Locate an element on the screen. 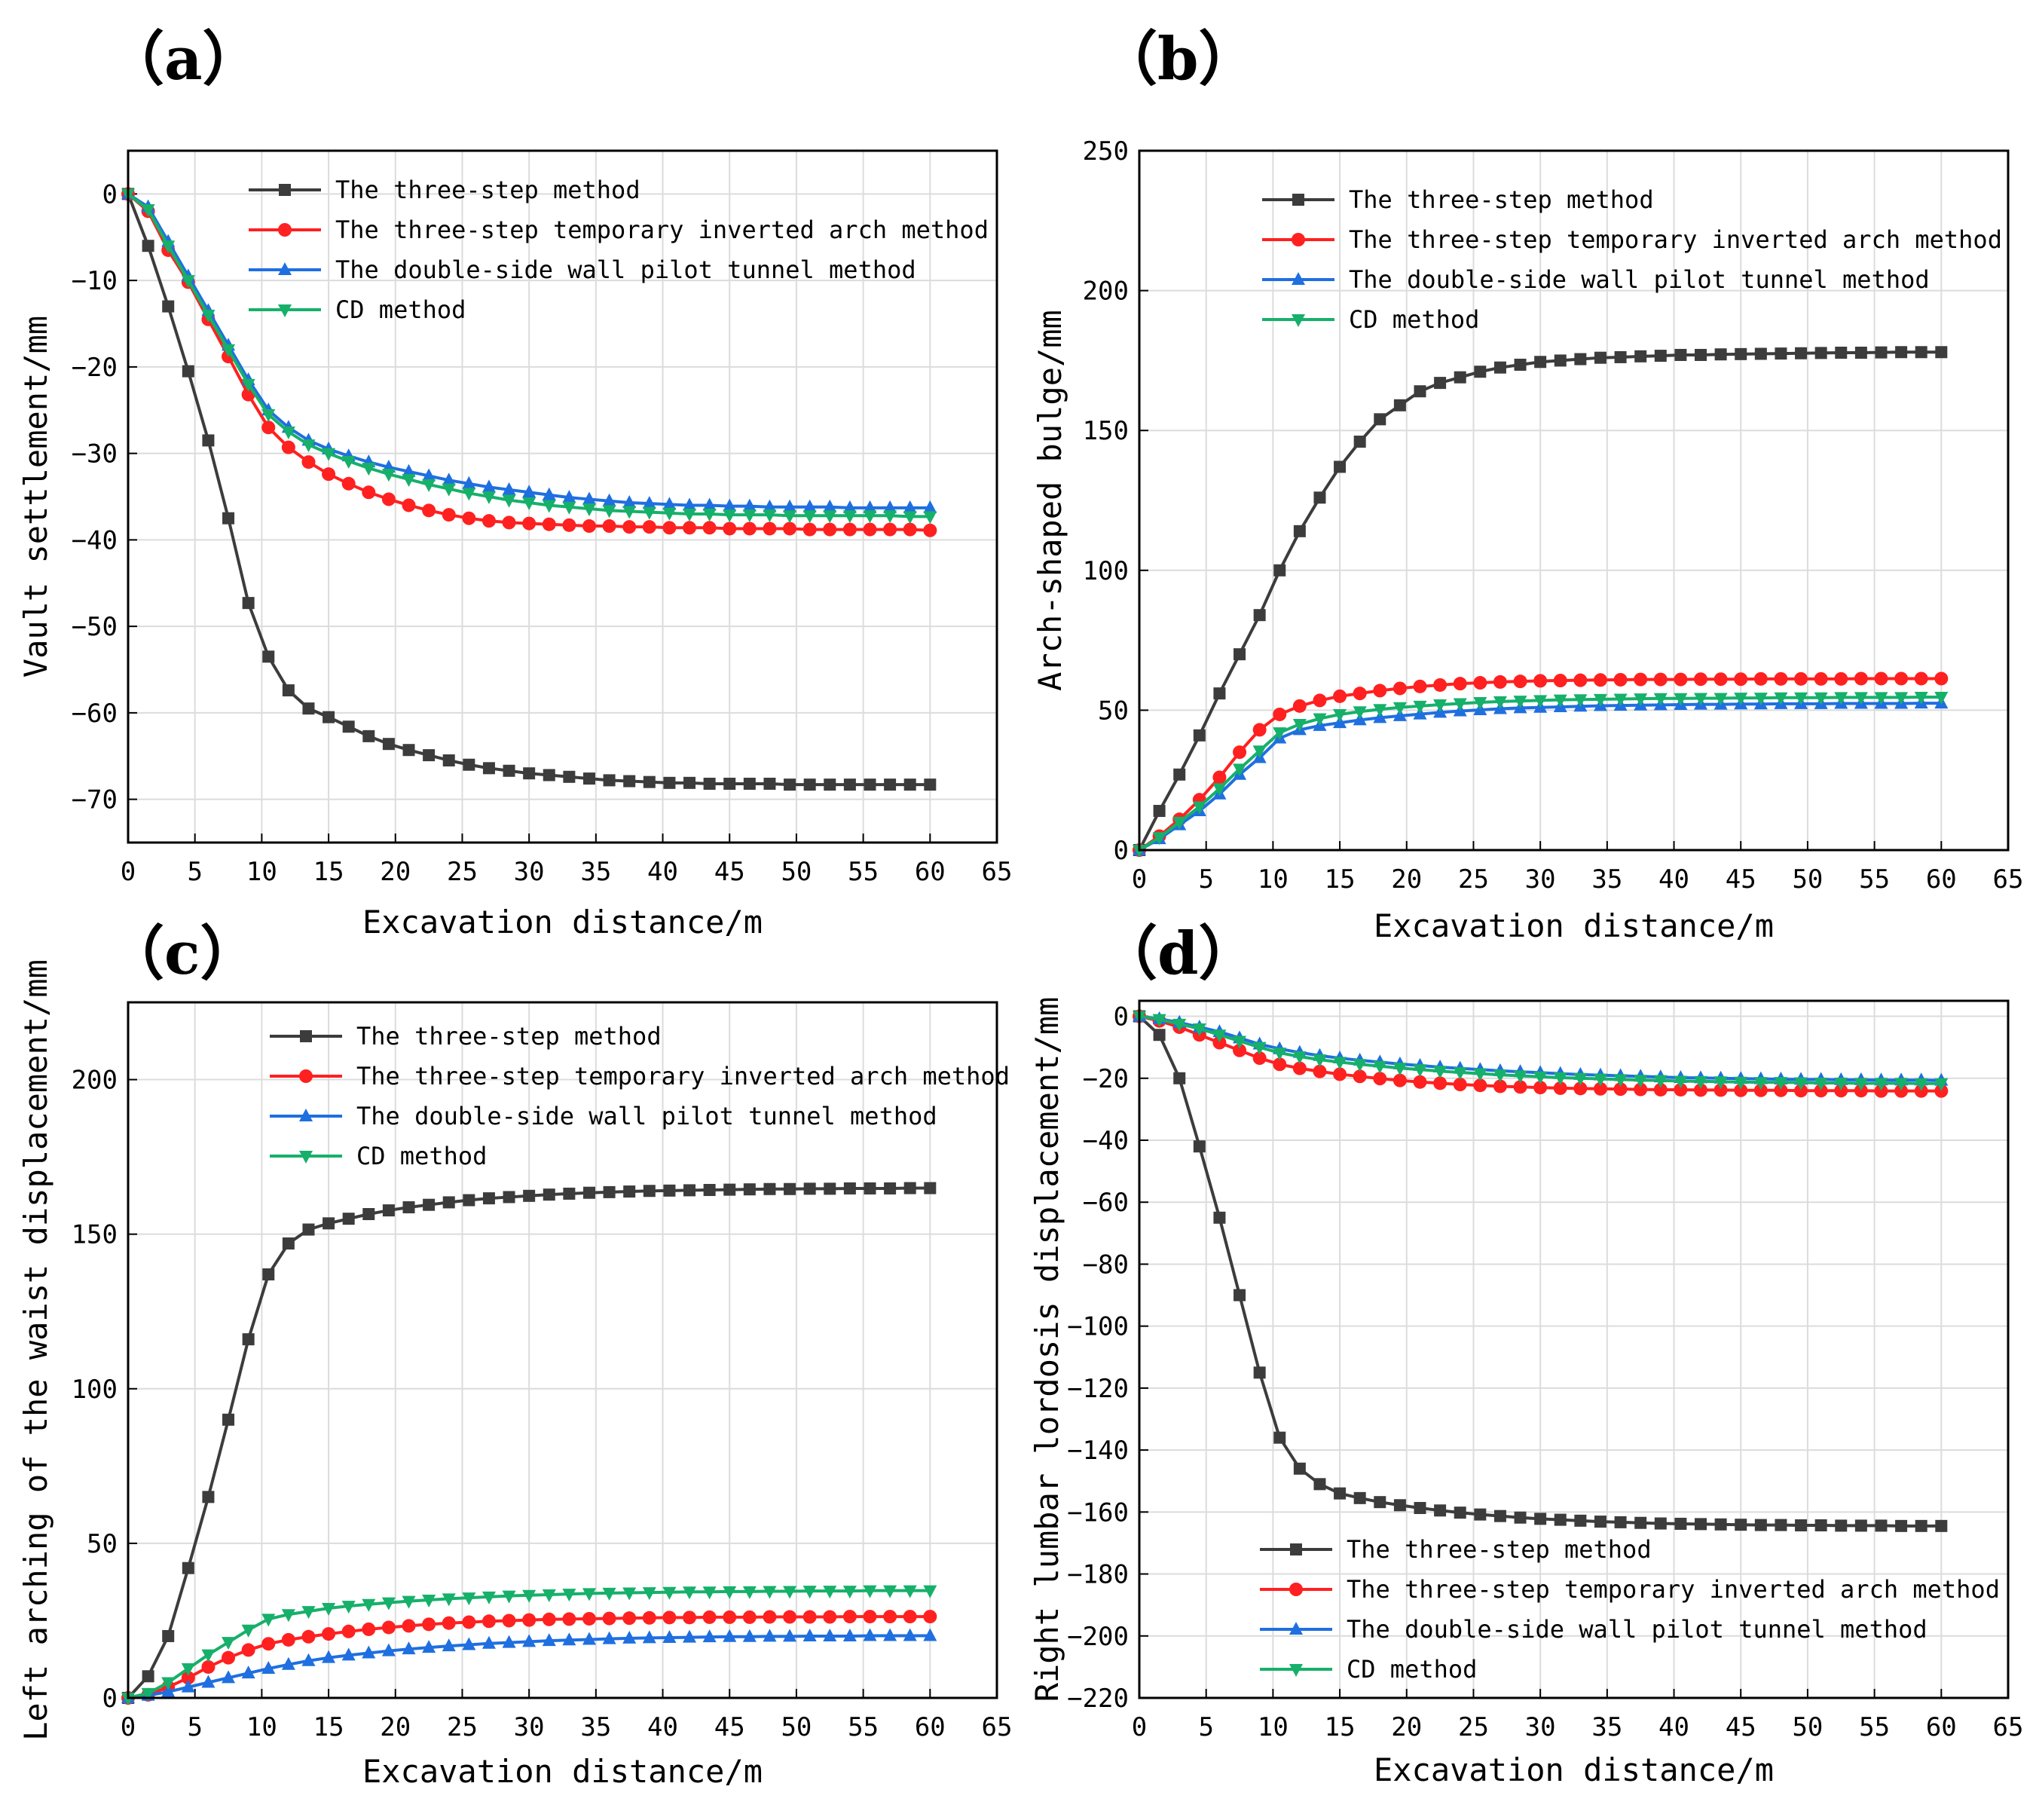  legend-label: The double-side wall pilot tunnel method is located at coordinates (646, 1116).